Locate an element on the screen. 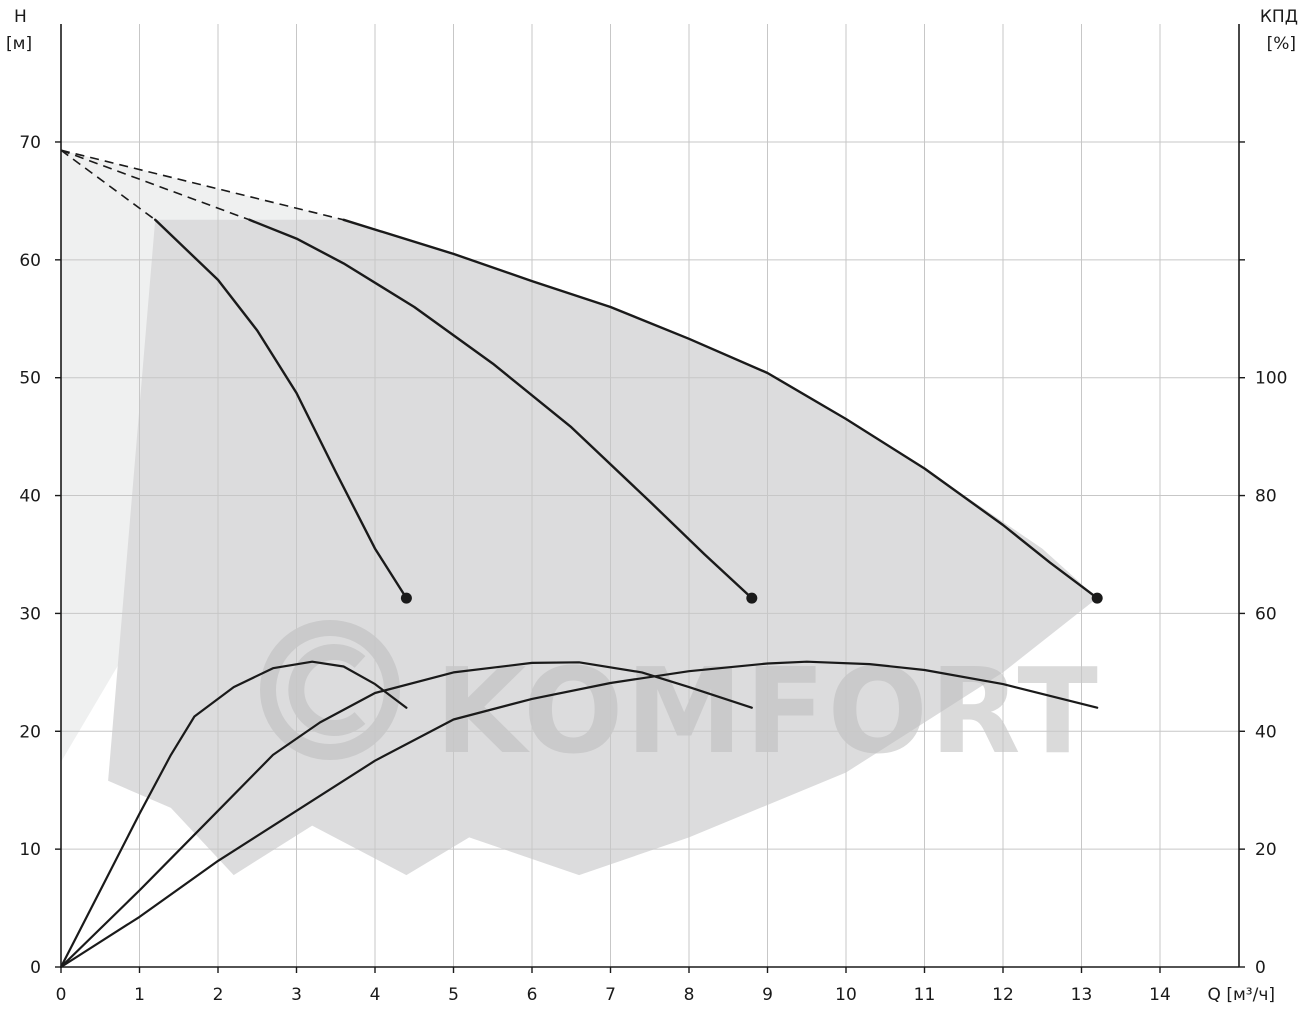  head-curve-1-dashed is located at coordinates (108, 185).